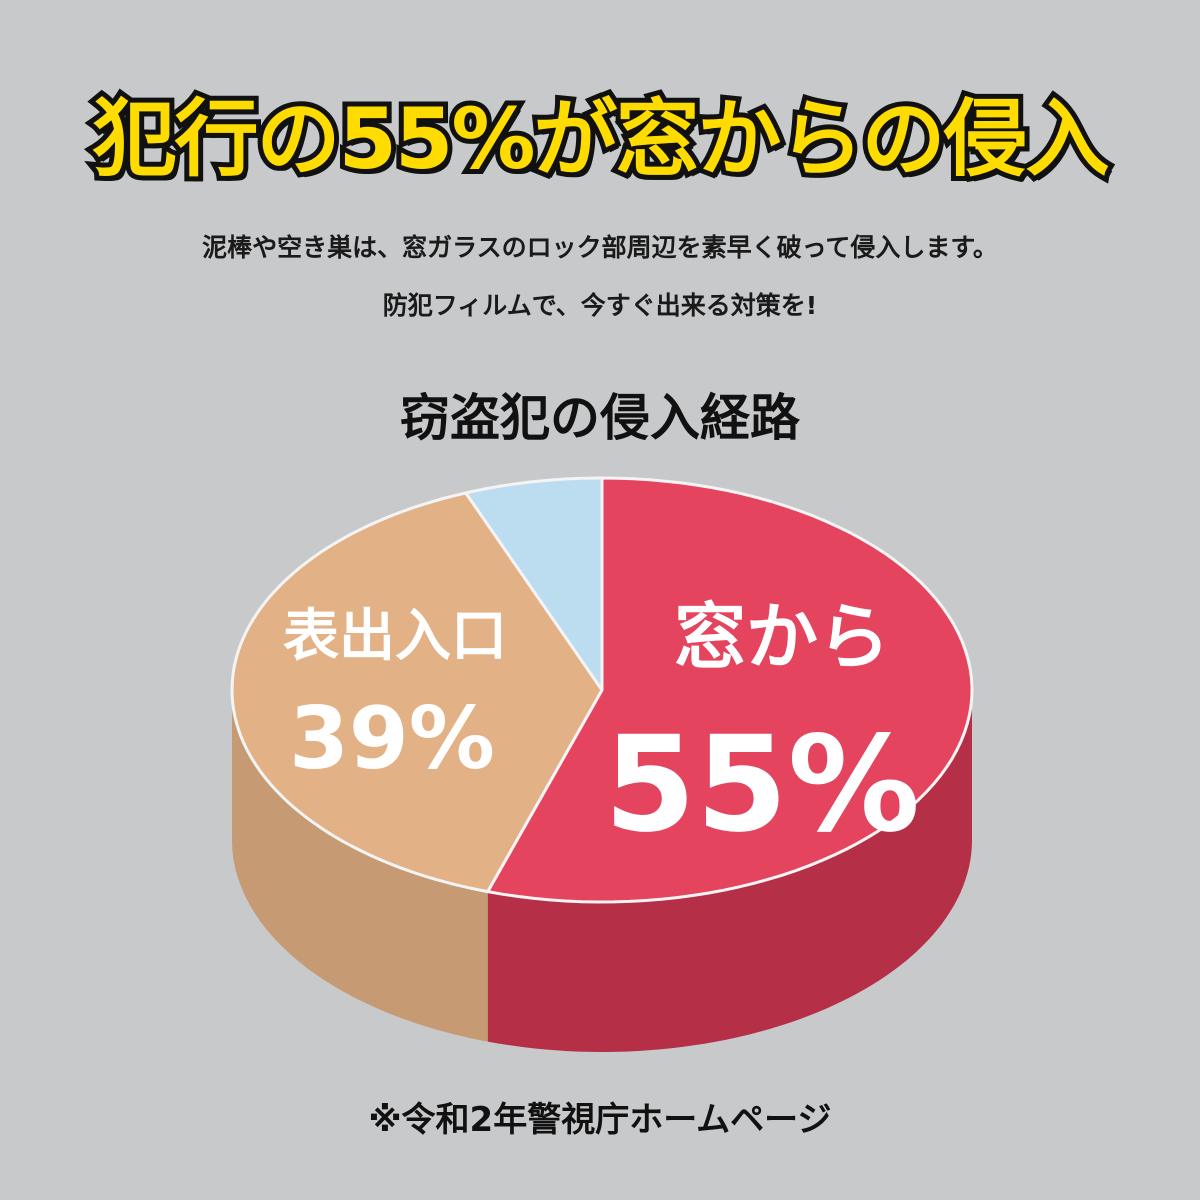 This screenshot has height=1200, width=1200. I want to click on chart-title: 窃盗犯の侵入経路, so click(600, 418).